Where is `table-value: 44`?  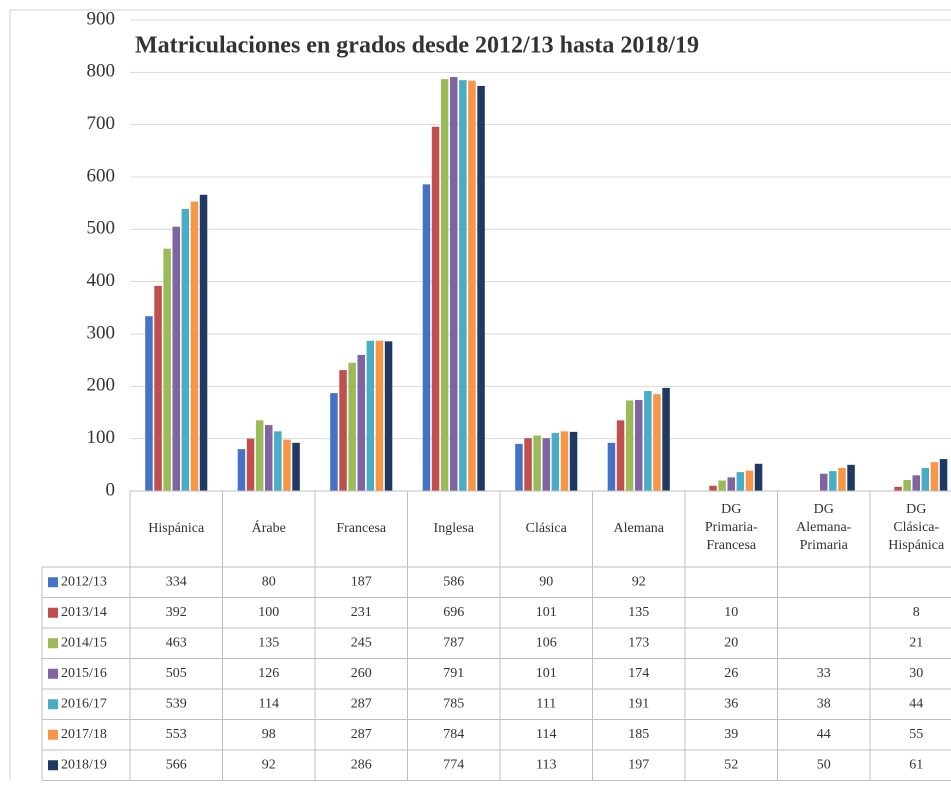
table-value: 44 is located at coordinates (916, 703).